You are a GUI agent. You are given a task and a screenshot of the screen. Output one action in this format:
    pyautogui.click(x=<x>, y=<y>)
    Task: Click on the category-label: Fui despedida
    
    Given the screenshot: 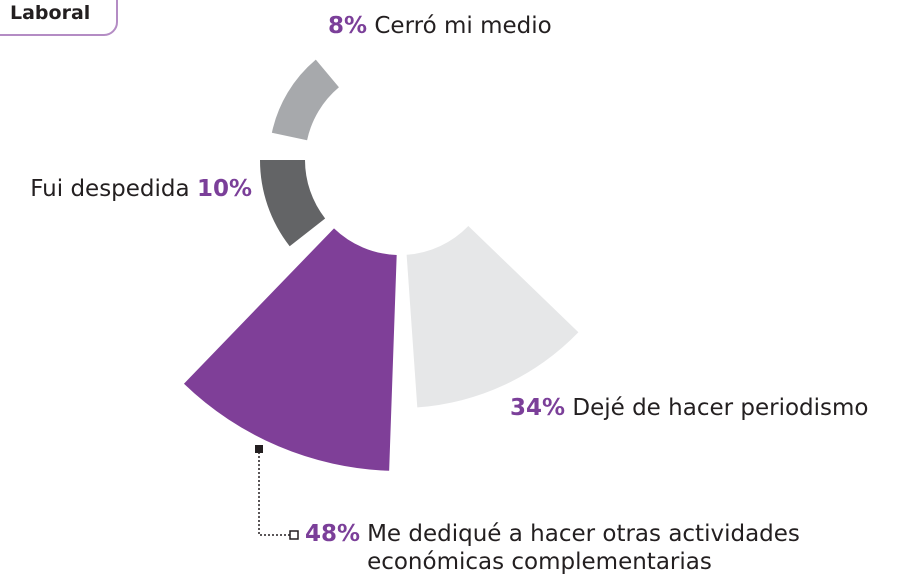 What is the action you would take?
    pyautogui.click(x=110, y=189)
    